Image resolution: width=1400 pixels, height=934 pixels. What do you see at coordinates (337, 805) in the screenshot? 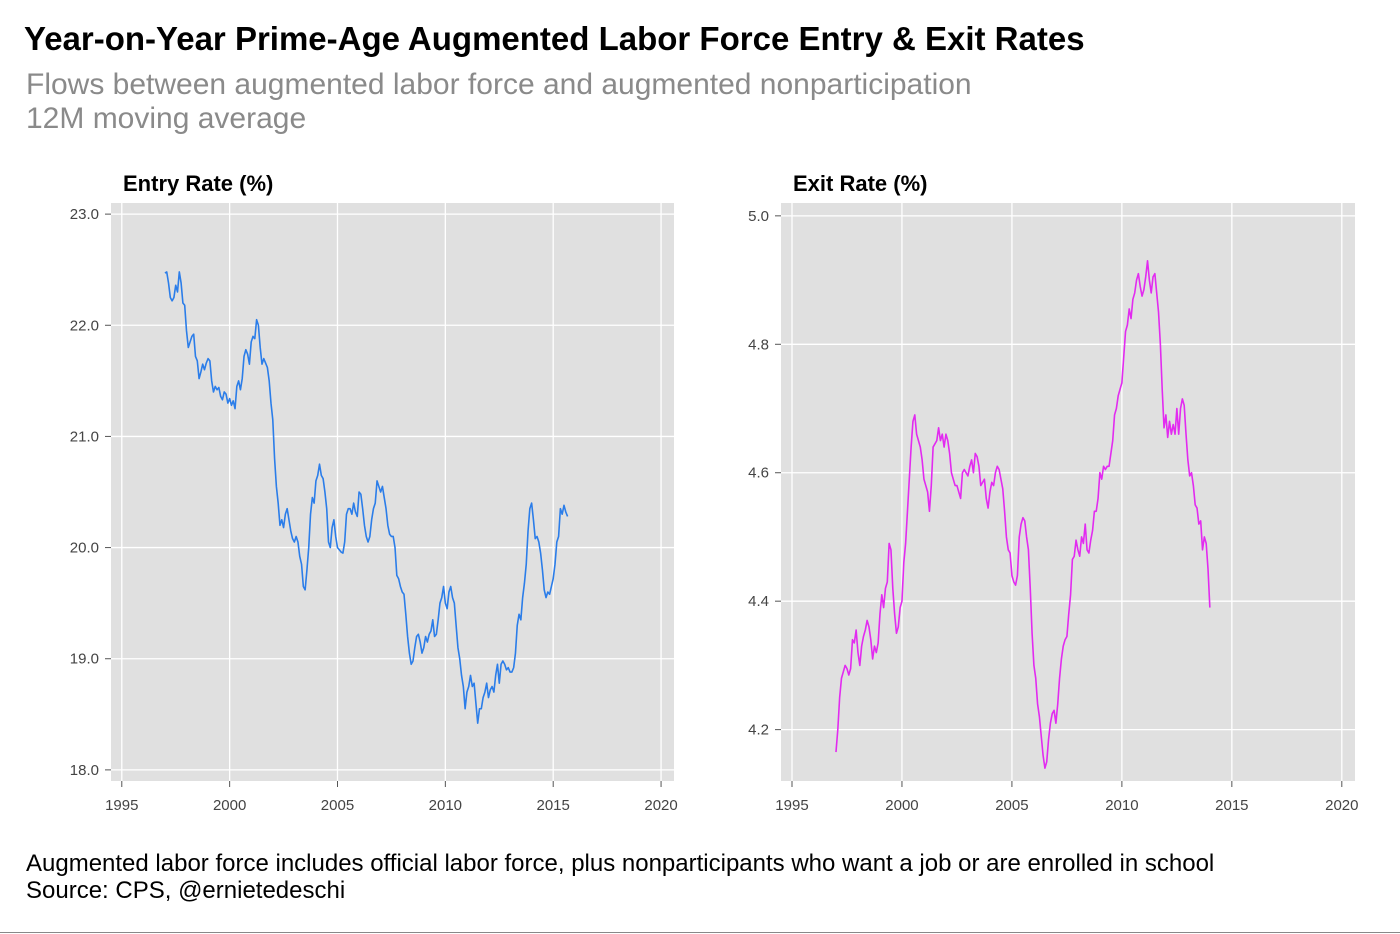
I see `entry-x-tick-label: 2005` at bounding box center [337, 805].